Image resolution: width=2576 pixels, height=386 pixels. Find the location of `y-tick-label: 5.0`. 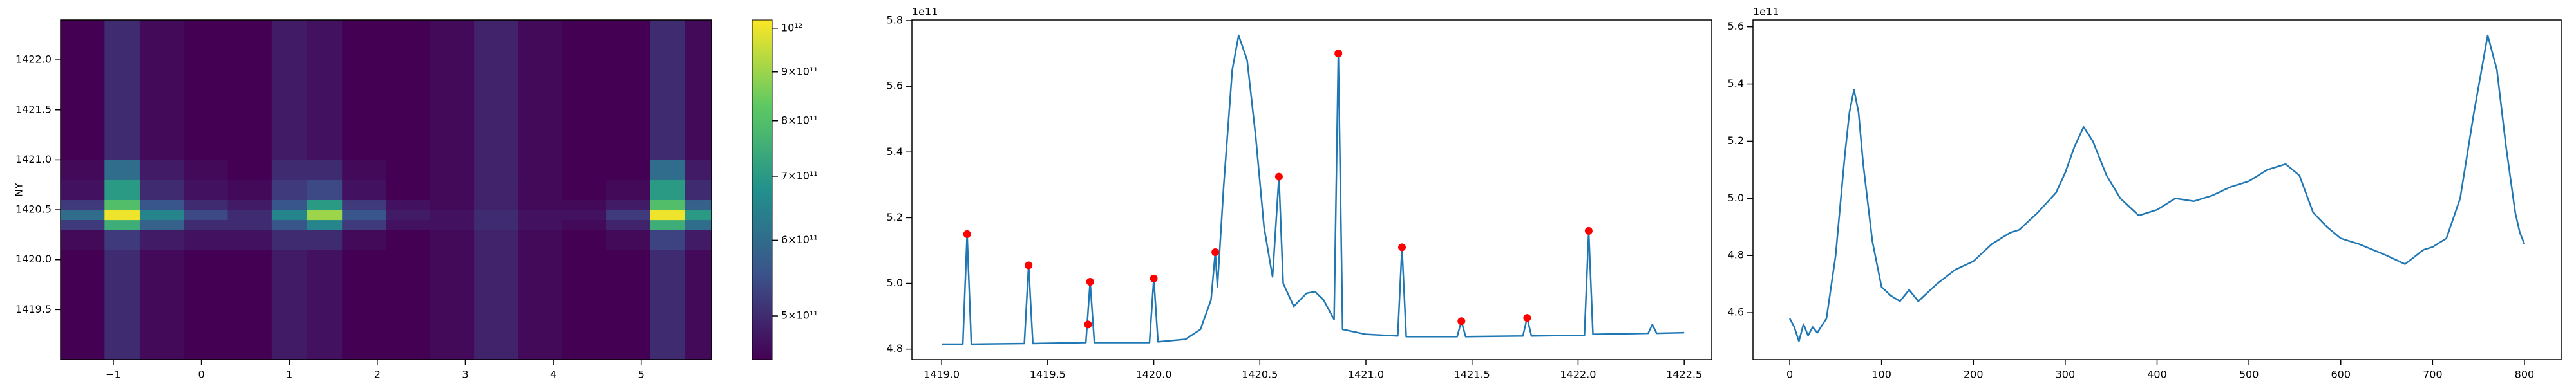

y-tick-label: 5.0 is located at coordinates (1736, 198).